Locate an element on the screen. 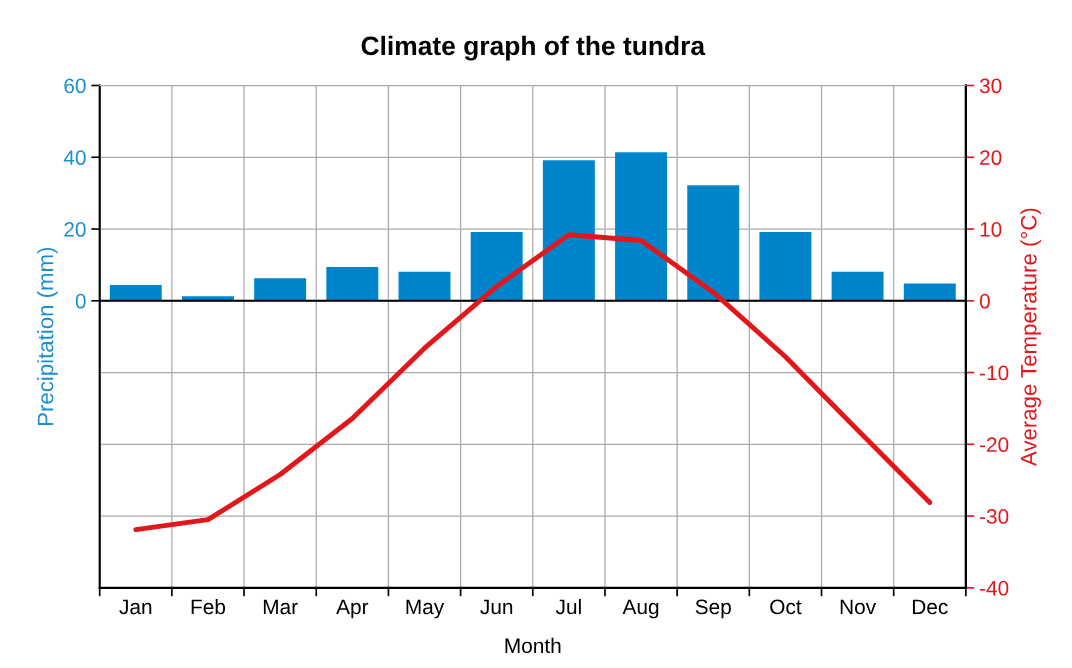 This screenshot has height=668, width=1072. x-tick-label: Apr is located at coordinates (352, 609).